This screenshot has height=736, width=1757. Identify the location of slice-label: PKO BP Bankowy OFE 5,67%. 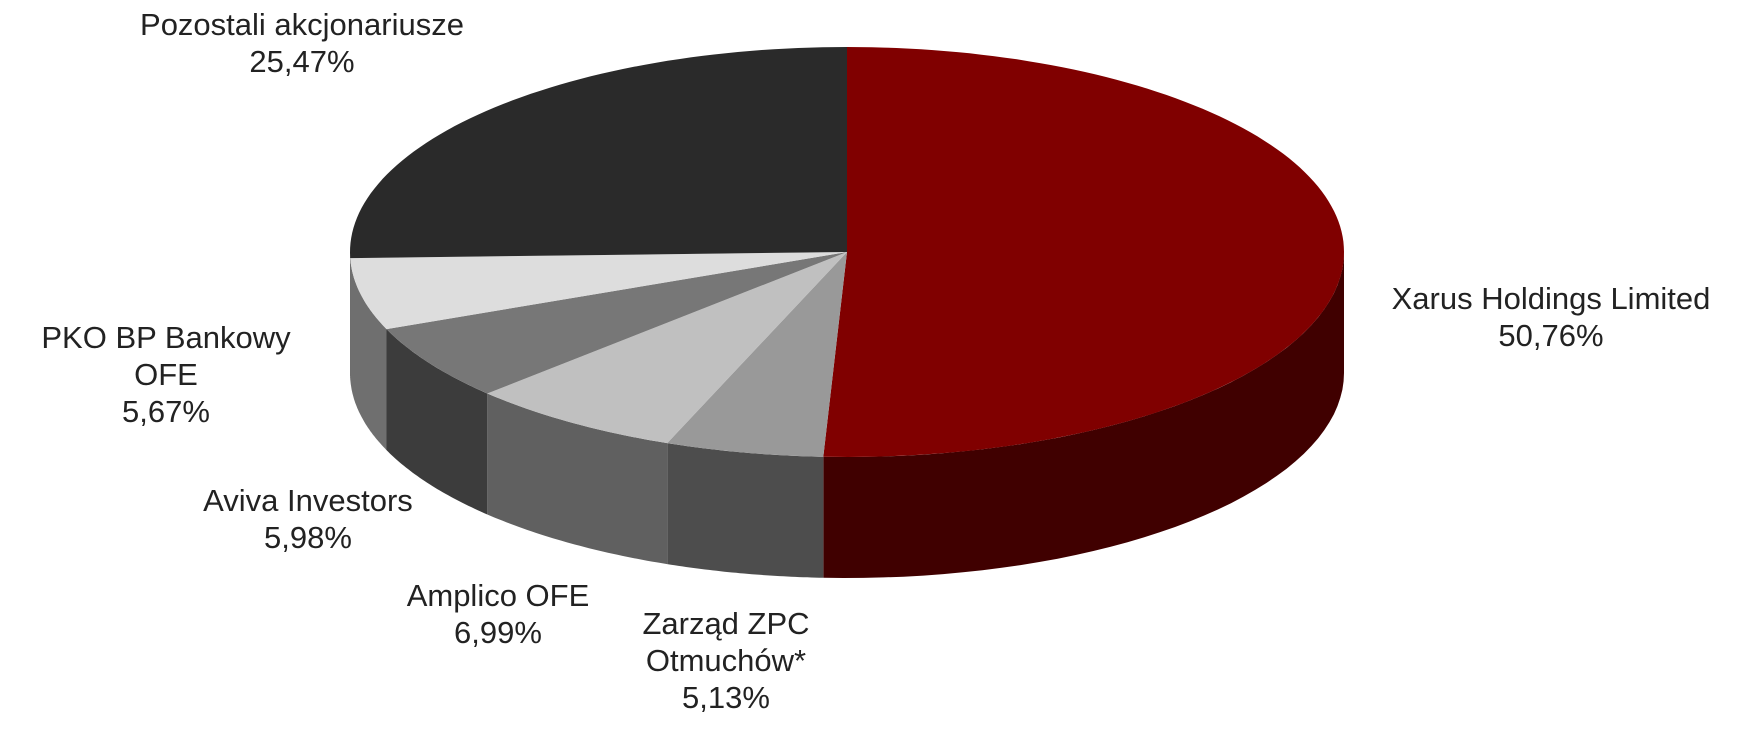
(166, 374).